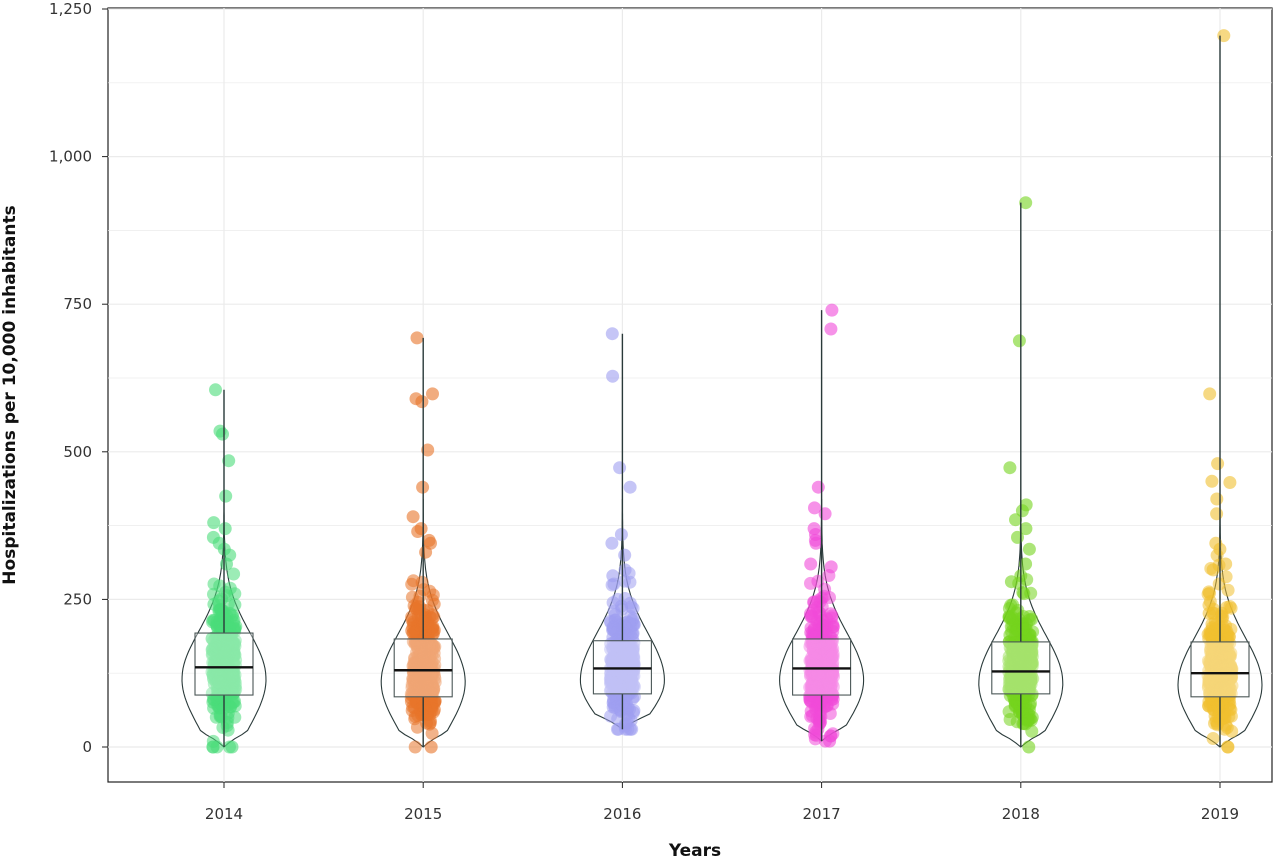 The width and height of the screenshot is (1280, 858). Describe the element at coordinates (822, 814) in the screenshot. I see `x-tick-label: 2017` at that location.